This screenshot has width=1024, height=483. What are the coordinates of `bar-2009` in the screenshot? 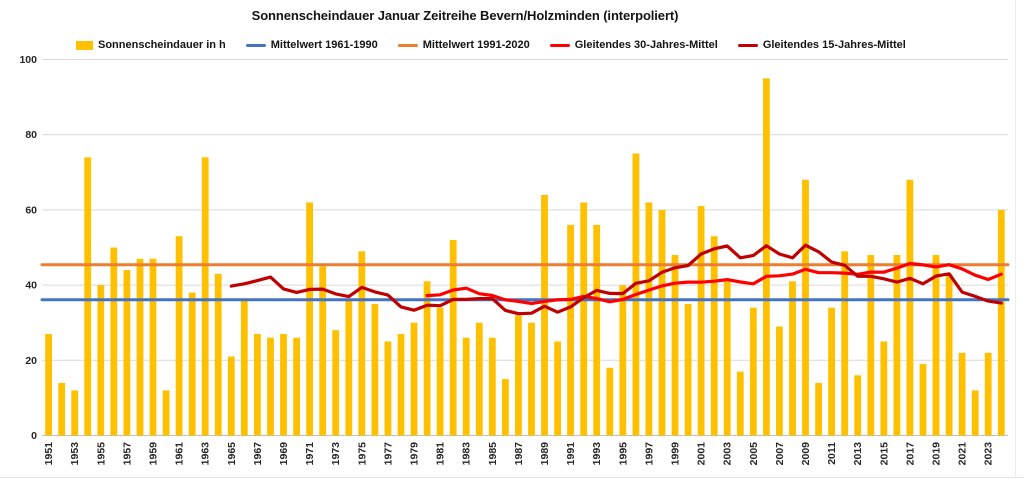 It's located at (805, 307).